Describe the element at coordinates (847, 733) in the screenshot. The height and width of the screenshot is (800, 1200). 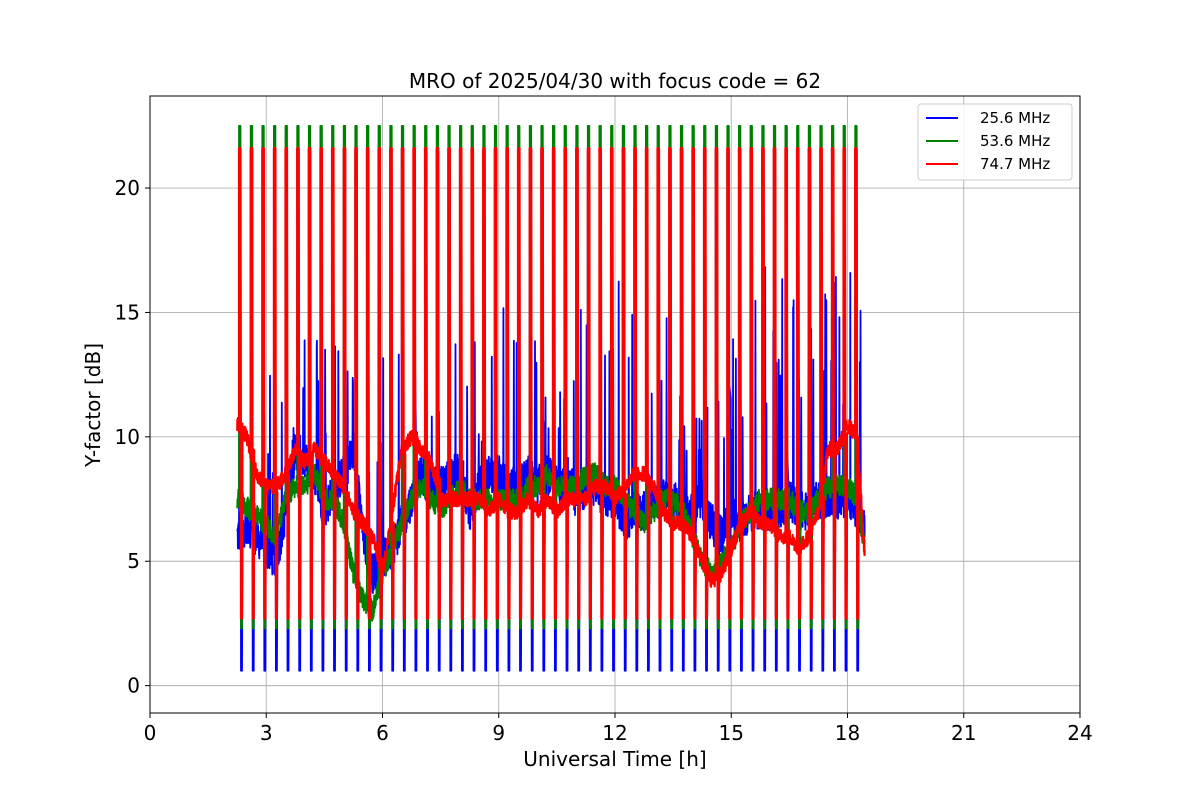
I see `x-tick-label: 18` at that location.